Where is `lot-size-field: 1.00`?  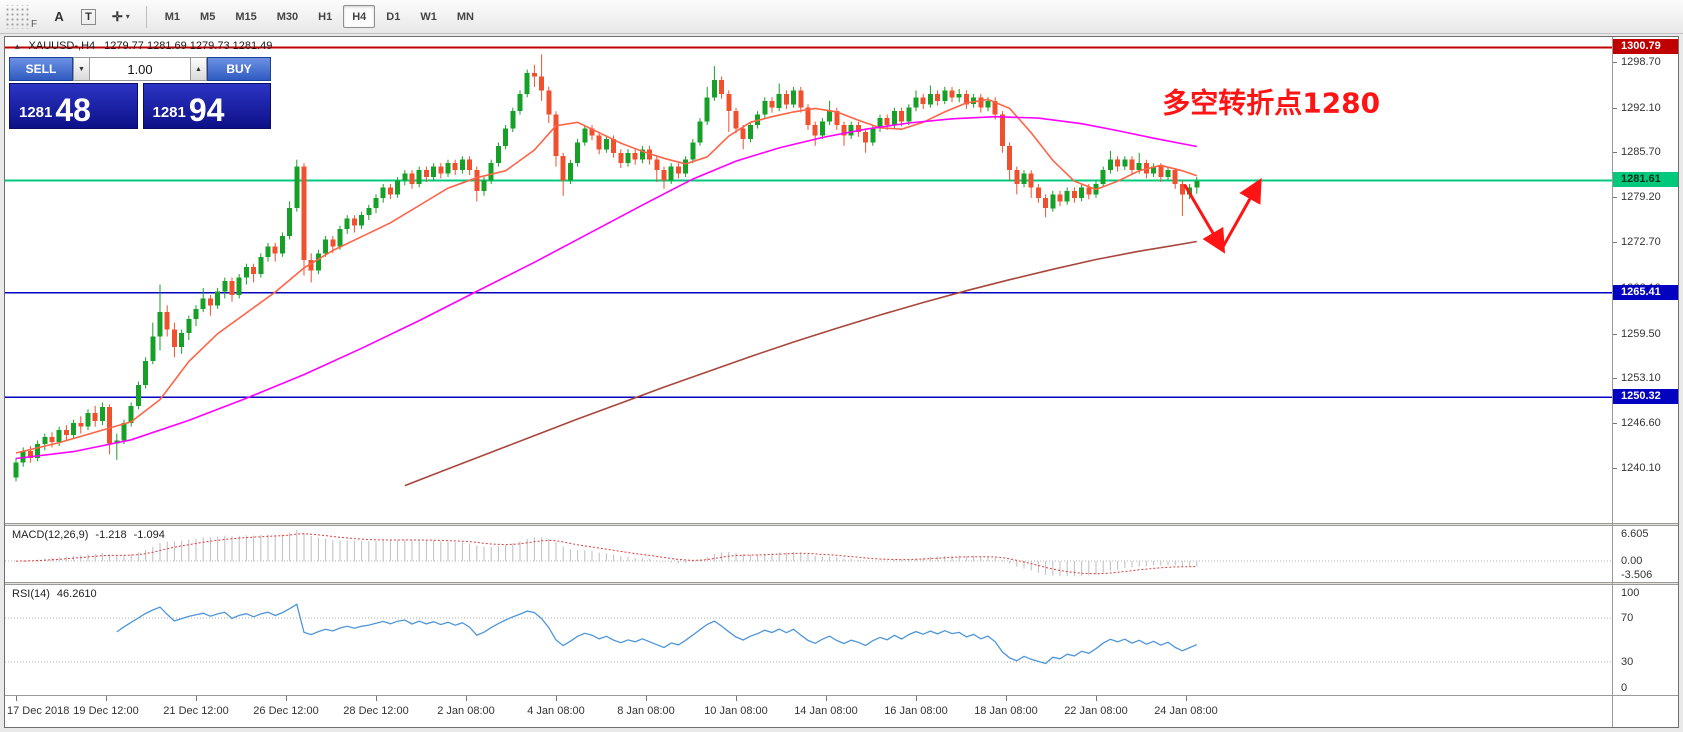 lot-size-field: 1.00 is located at coordinates (140, 69).